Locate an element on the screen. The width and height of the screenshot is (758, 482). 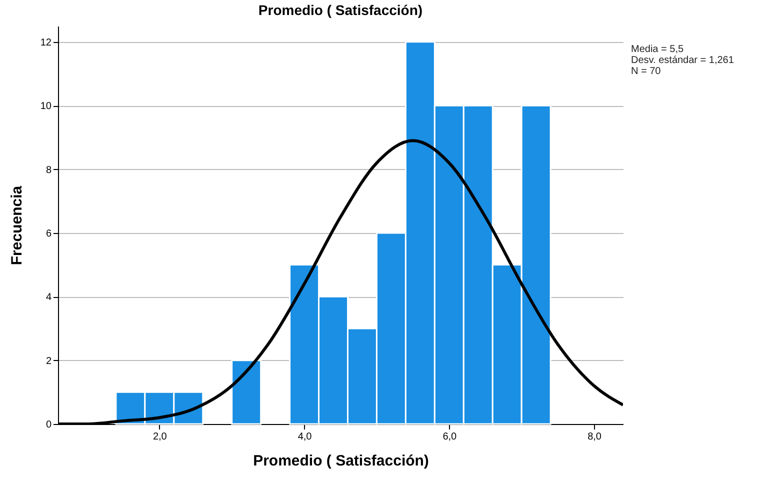
chart-title: Promedio ( Satisfacción) is located at coordinates (340, 10).